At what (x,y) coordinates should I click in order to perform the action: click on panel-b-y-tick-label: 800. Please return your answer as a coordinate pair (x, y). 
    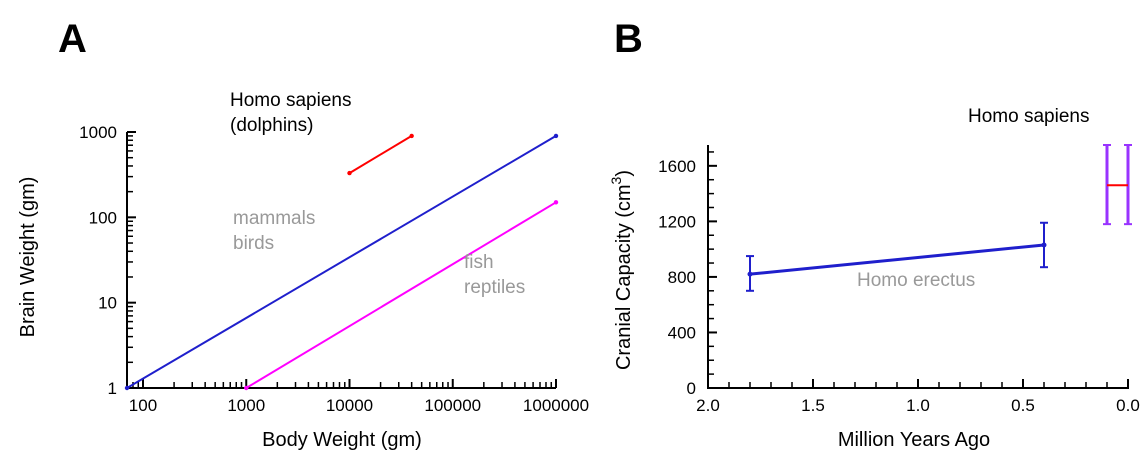
    Looking at the image, I should click on (682, 277).